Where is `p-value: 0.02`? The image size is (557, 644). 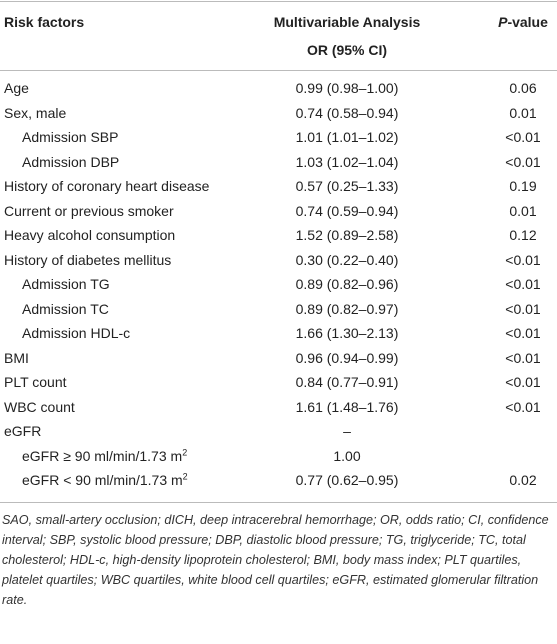 p-value: 0.02 is located at coordinates (523, 480).